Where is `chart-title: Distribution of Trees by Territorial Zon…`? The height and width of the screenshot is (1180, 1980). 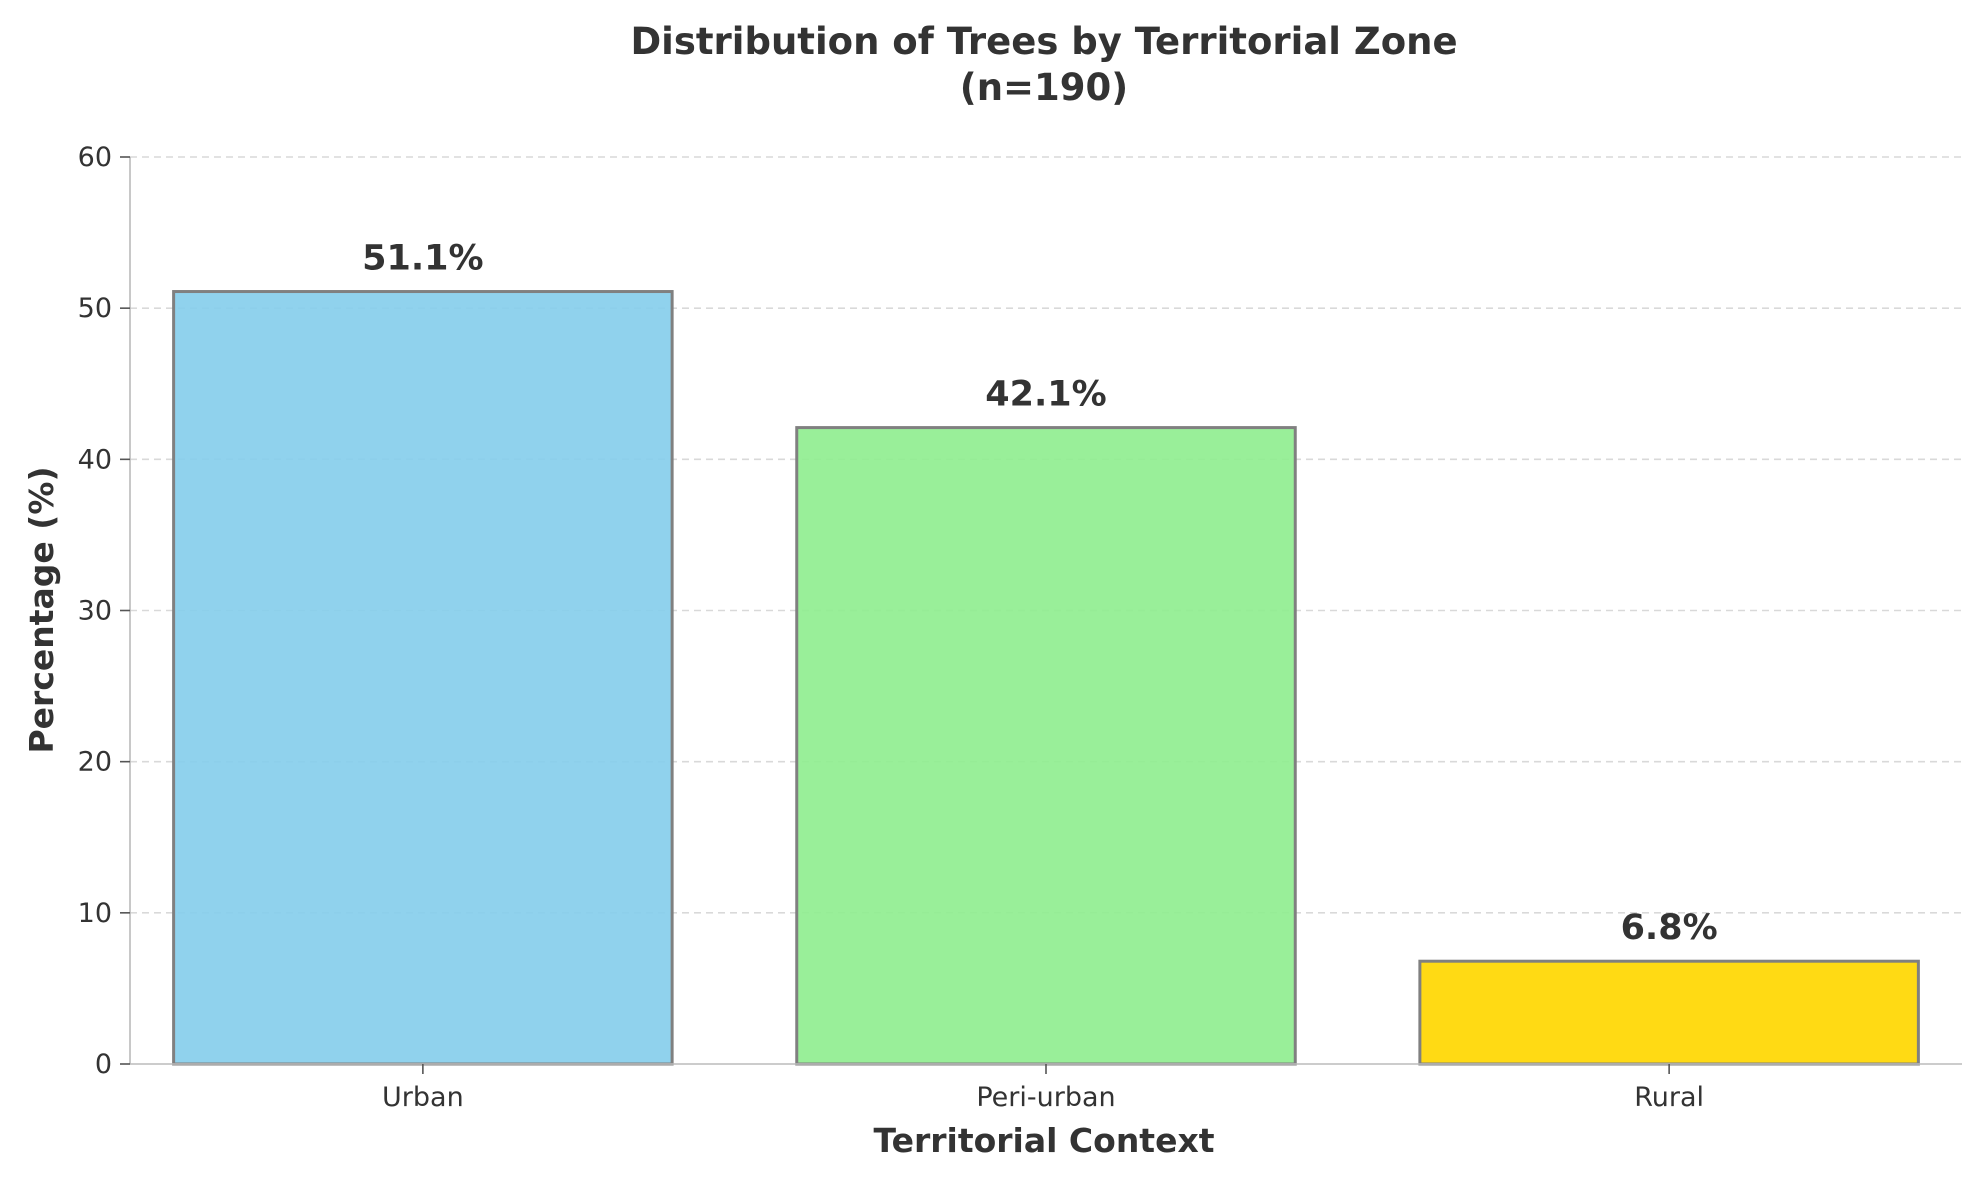
chart-title: Distribution of Trees by Territorial Zon… is located at coordinates (1043, 41).